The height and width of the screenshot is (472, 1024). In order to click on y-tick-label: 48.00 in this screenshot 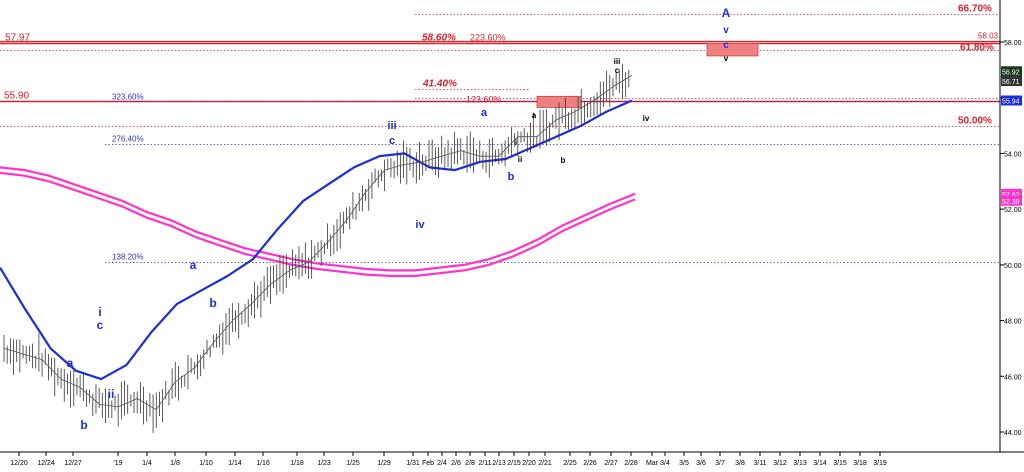, I will do `click(1013, 322)`.